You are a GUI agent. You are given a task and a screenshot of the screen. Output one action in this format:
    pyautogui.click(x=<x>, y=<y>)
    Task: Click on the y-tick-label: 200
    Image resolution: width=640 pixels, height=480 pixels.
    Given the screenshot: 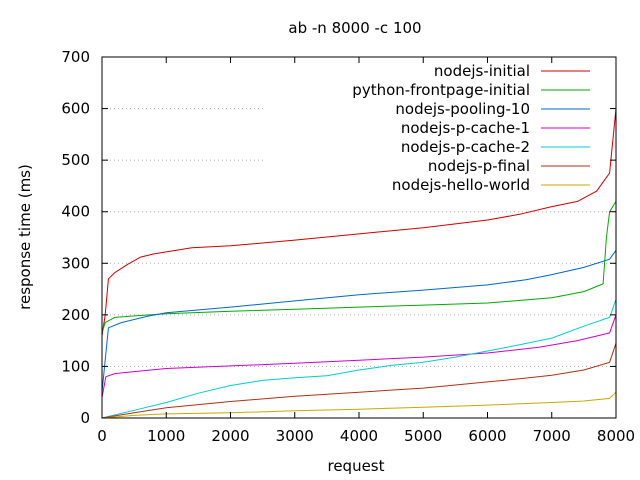 What is the action you would take?
    pyautogui.click(x=75, y=315)
    